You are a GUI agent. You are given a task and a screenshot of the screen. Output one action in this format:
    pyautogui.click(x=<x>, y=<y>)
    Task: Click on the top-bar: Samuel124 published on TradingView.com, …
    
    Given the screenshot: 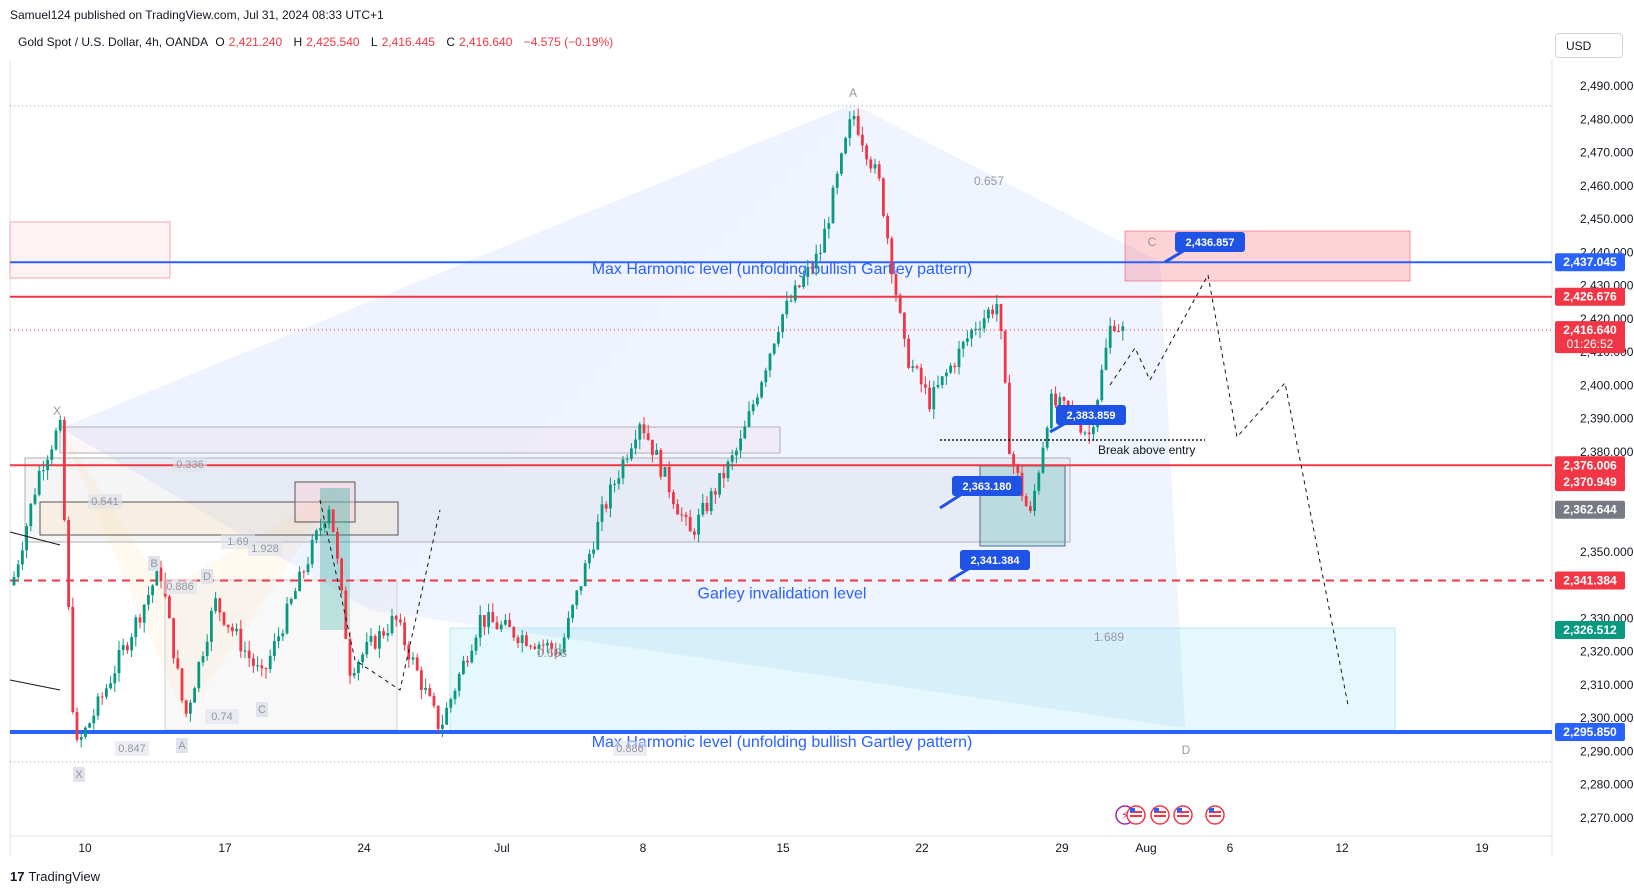 What is the action you would take?
    pyautogui.click(x=817, y=15)
    